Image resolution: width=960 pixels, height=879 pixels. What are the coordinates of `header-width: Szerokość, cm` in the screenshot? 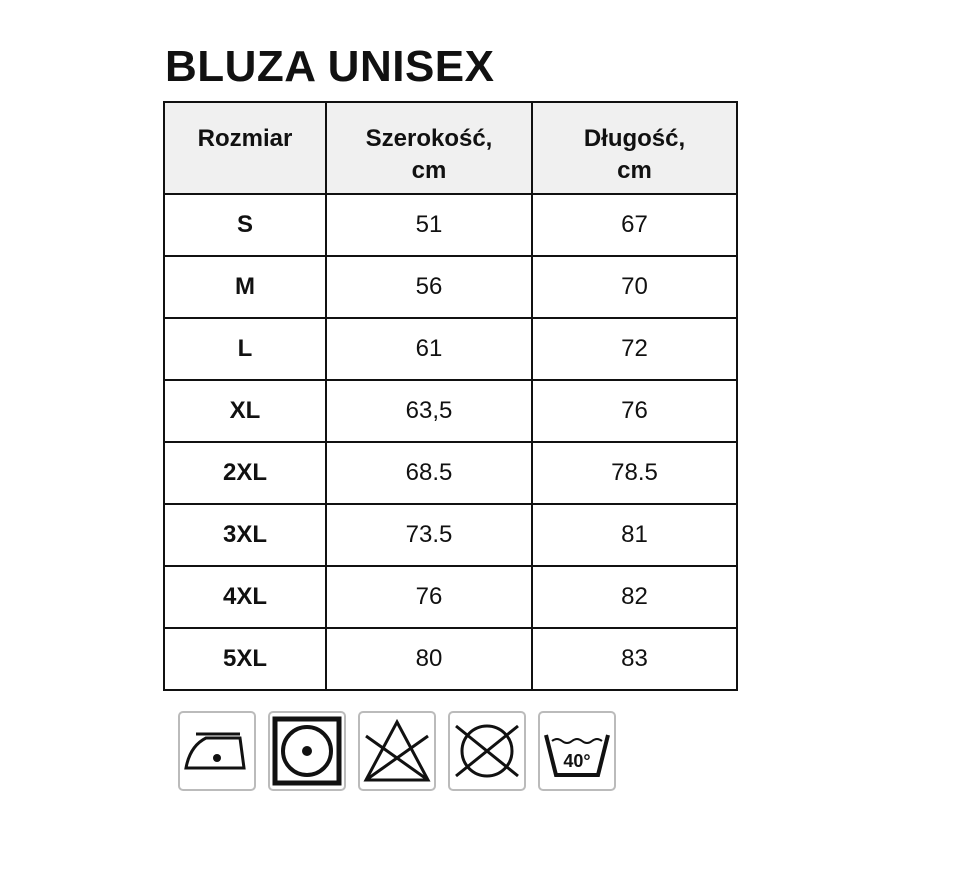 It's located at (429, 148).